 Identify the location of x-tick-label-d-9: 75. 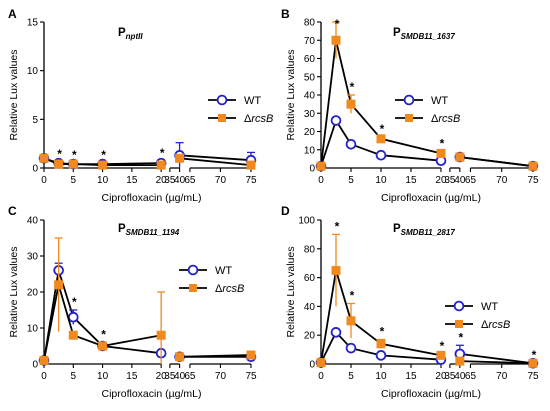
(533, 376).